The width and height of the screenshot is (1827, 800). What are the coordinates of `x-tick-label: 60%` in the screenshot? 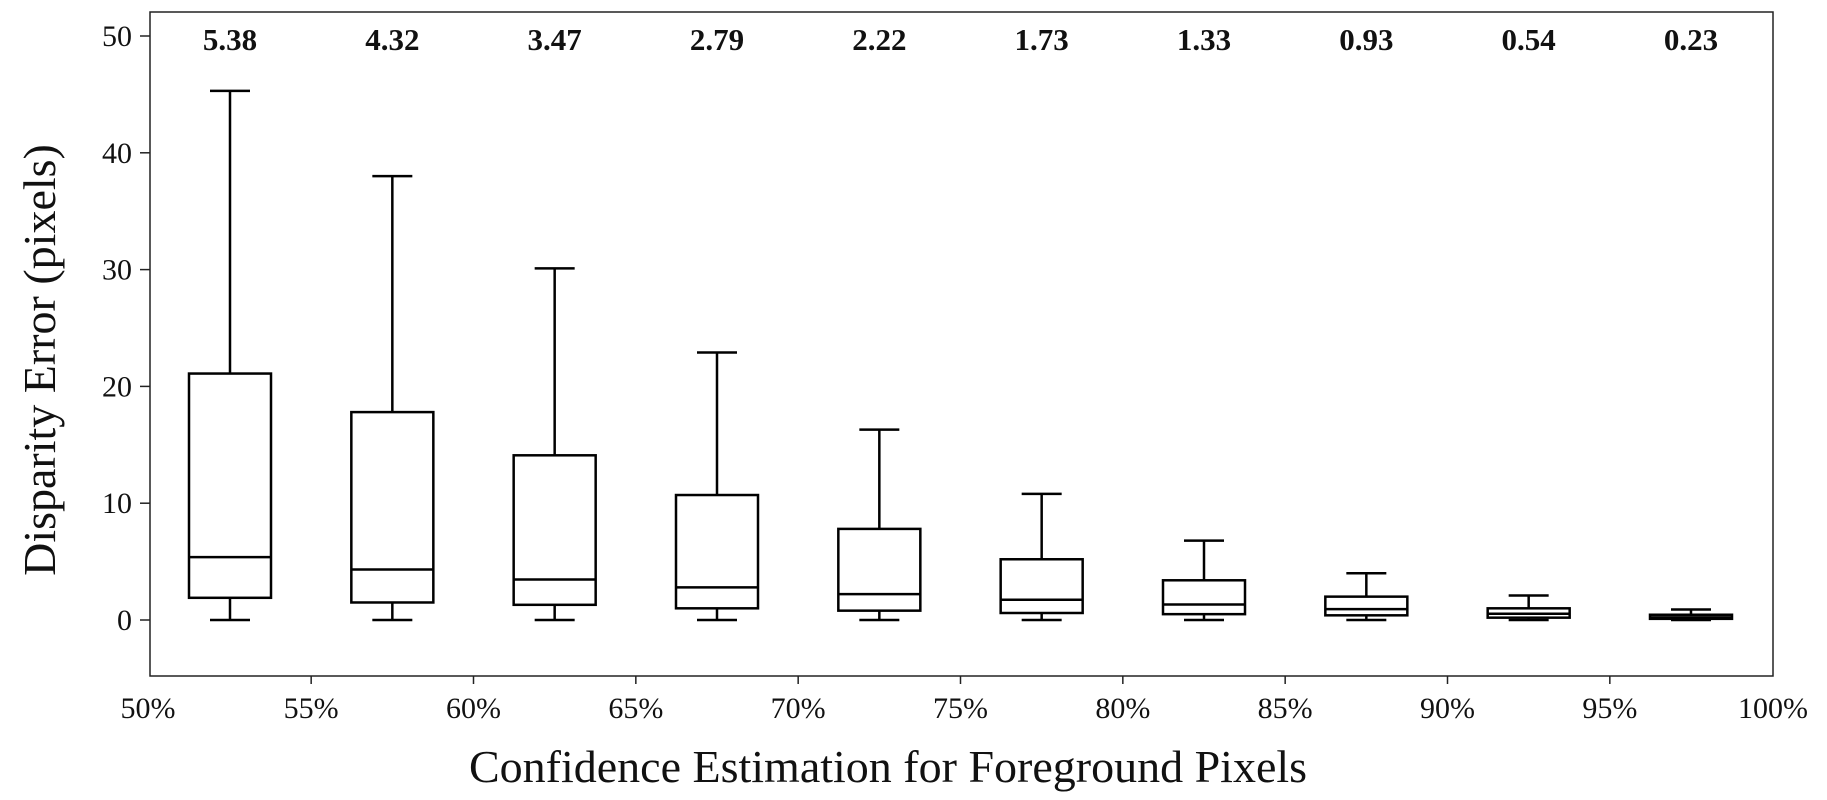 It's located at (473, 708).